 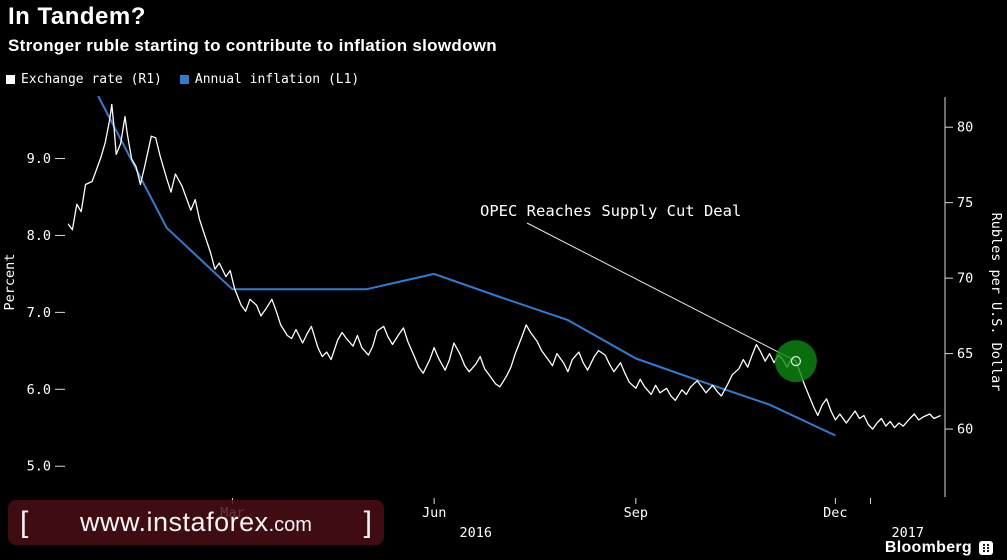 I want to click on chart-title: In Tandem?, so click(x=77, y=16).